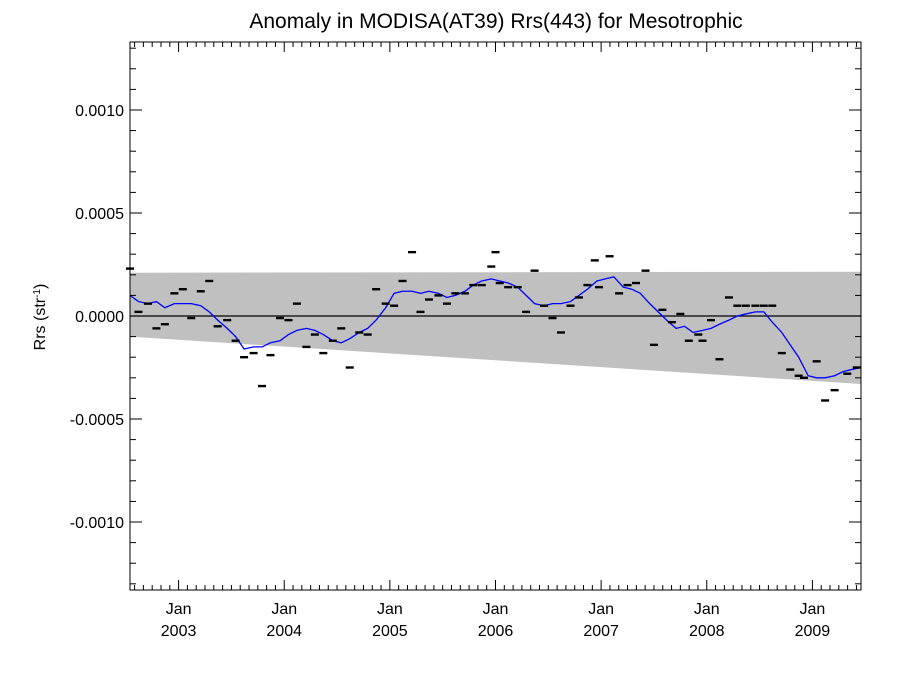 This screenshot has width=900, height=675. Describe the element at coordinates (99, 317) in the screenshot. I see `y-tick-label-2: 0.0000` at that location.